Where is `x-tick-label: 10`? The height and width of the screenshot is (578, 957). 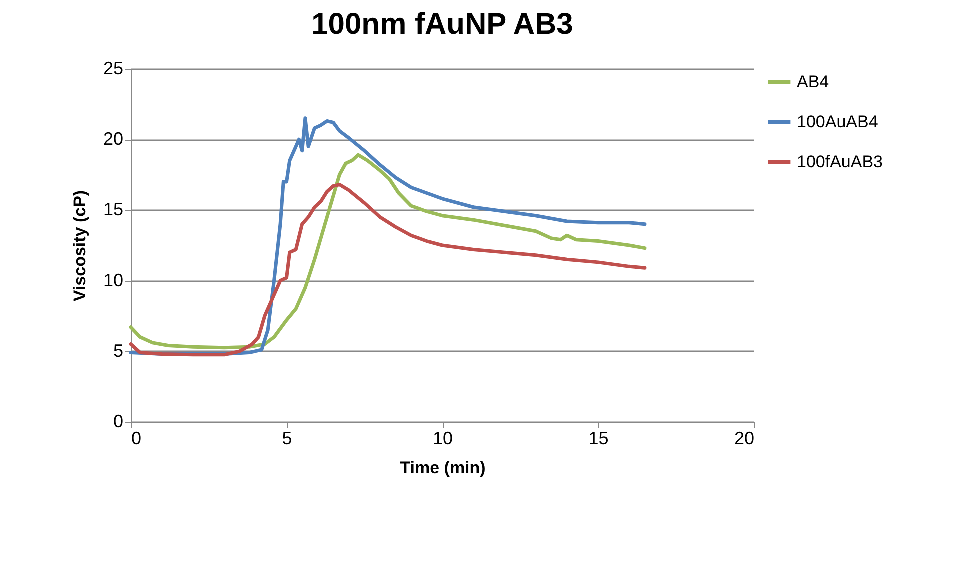 x-tick-label: 10 is located at coordinates (443, 438).